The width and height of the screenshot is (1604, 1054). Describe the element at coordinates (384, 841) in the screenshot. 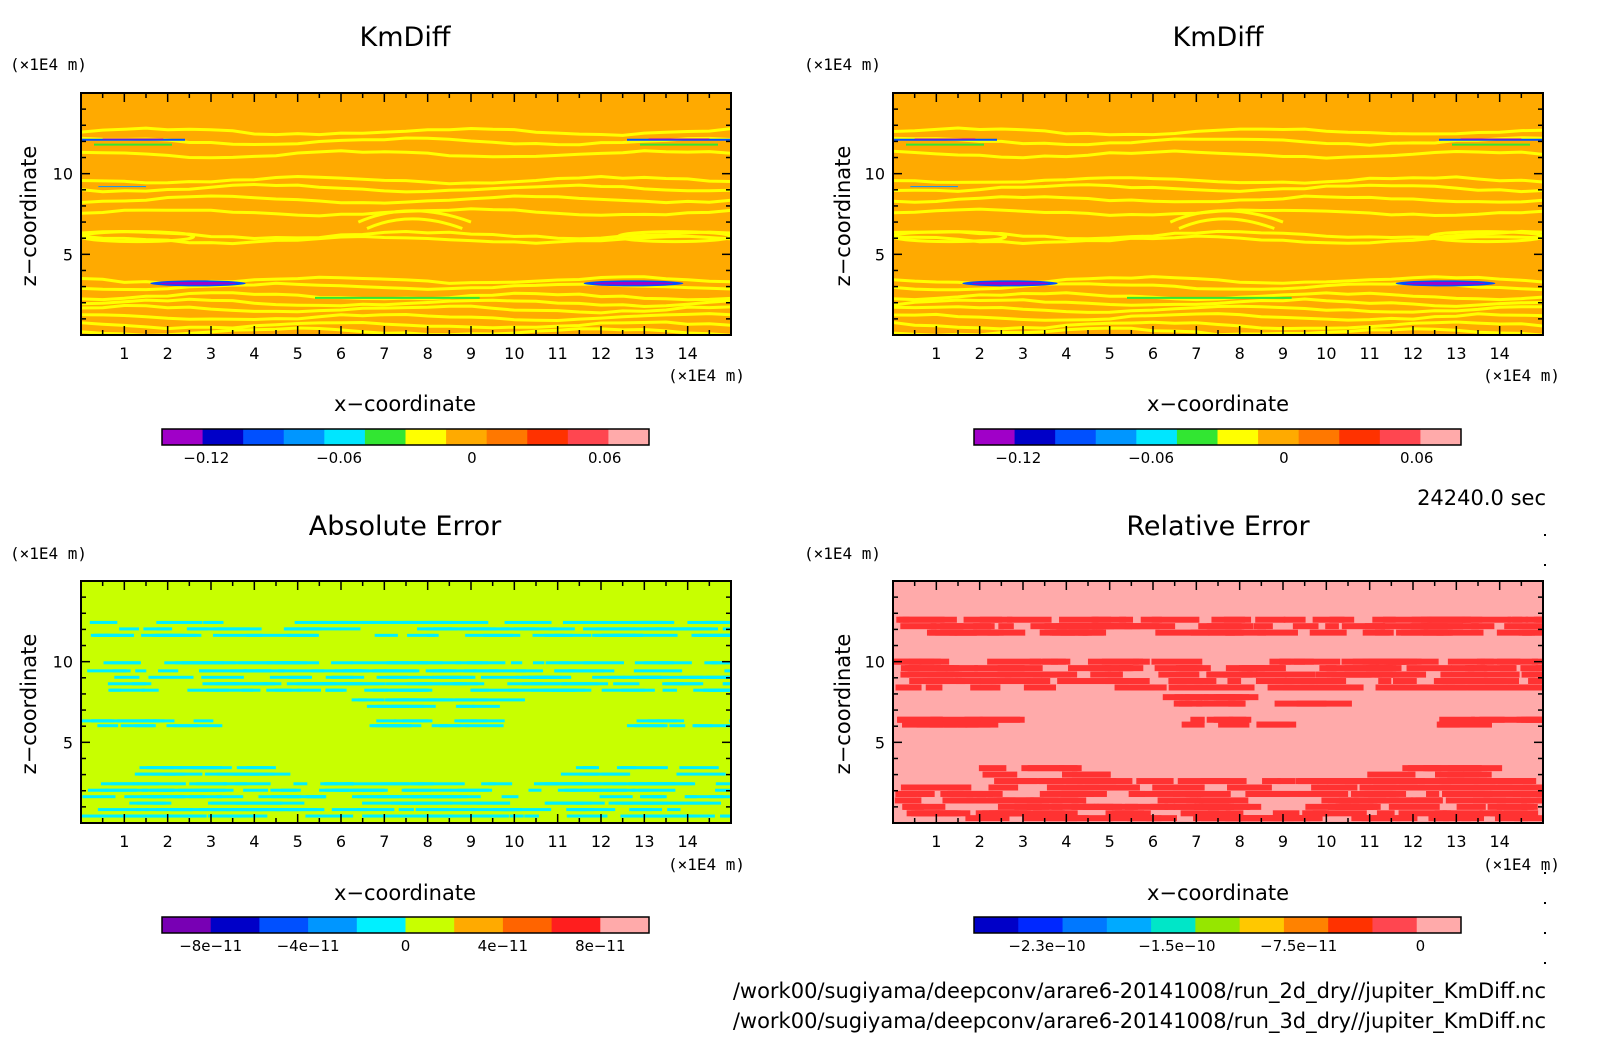

I see `x-tick-label: 7` at that location.